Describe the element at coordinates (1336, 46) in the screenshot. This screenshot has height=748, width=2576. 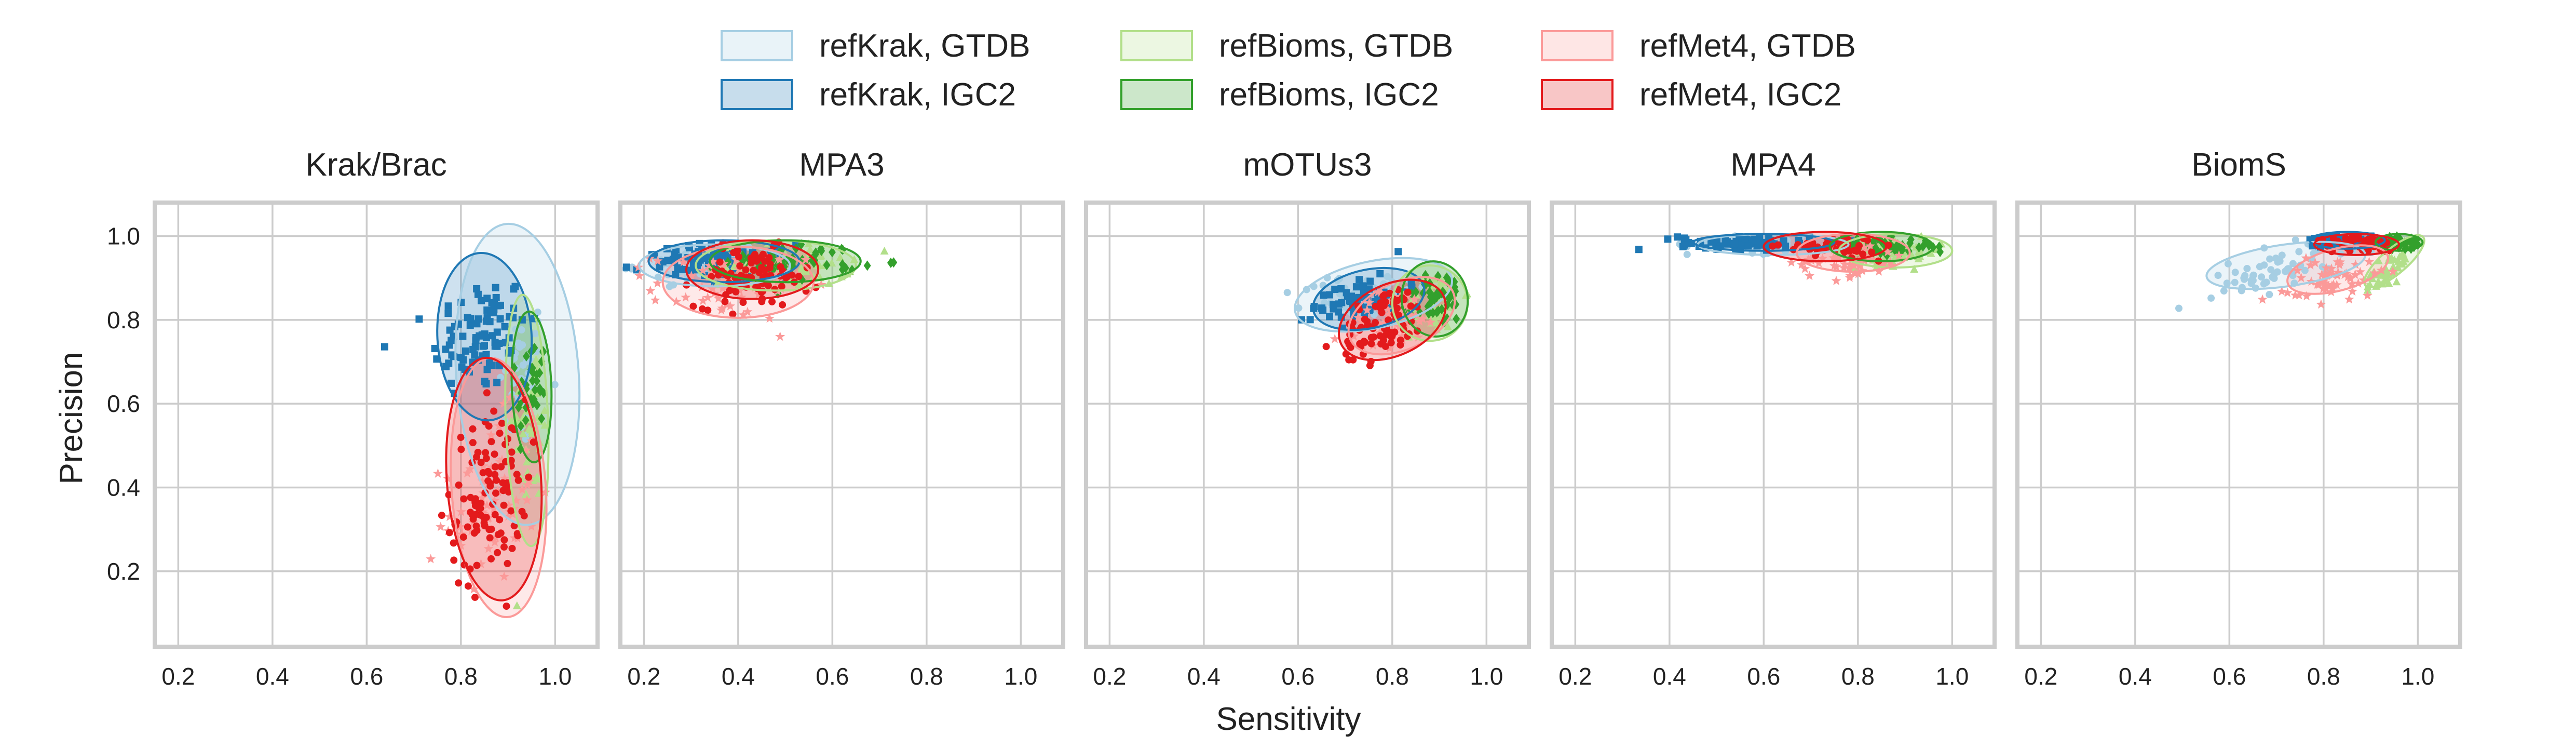
I see `legend-label: refBioms, GTDB` at that location.